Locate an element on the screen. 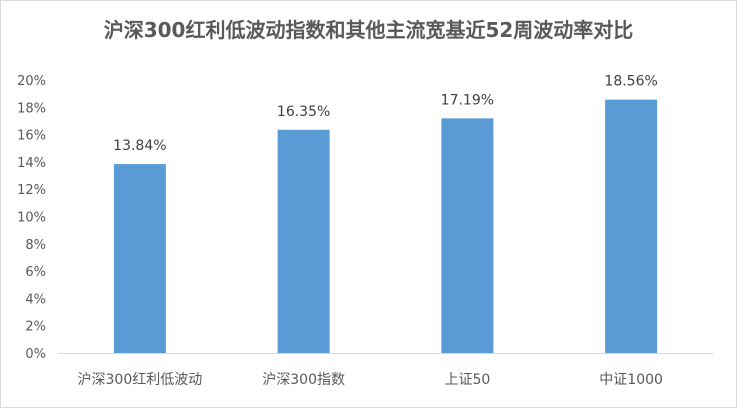  y-tick-label: 8% is located at coordinates (35, 245).